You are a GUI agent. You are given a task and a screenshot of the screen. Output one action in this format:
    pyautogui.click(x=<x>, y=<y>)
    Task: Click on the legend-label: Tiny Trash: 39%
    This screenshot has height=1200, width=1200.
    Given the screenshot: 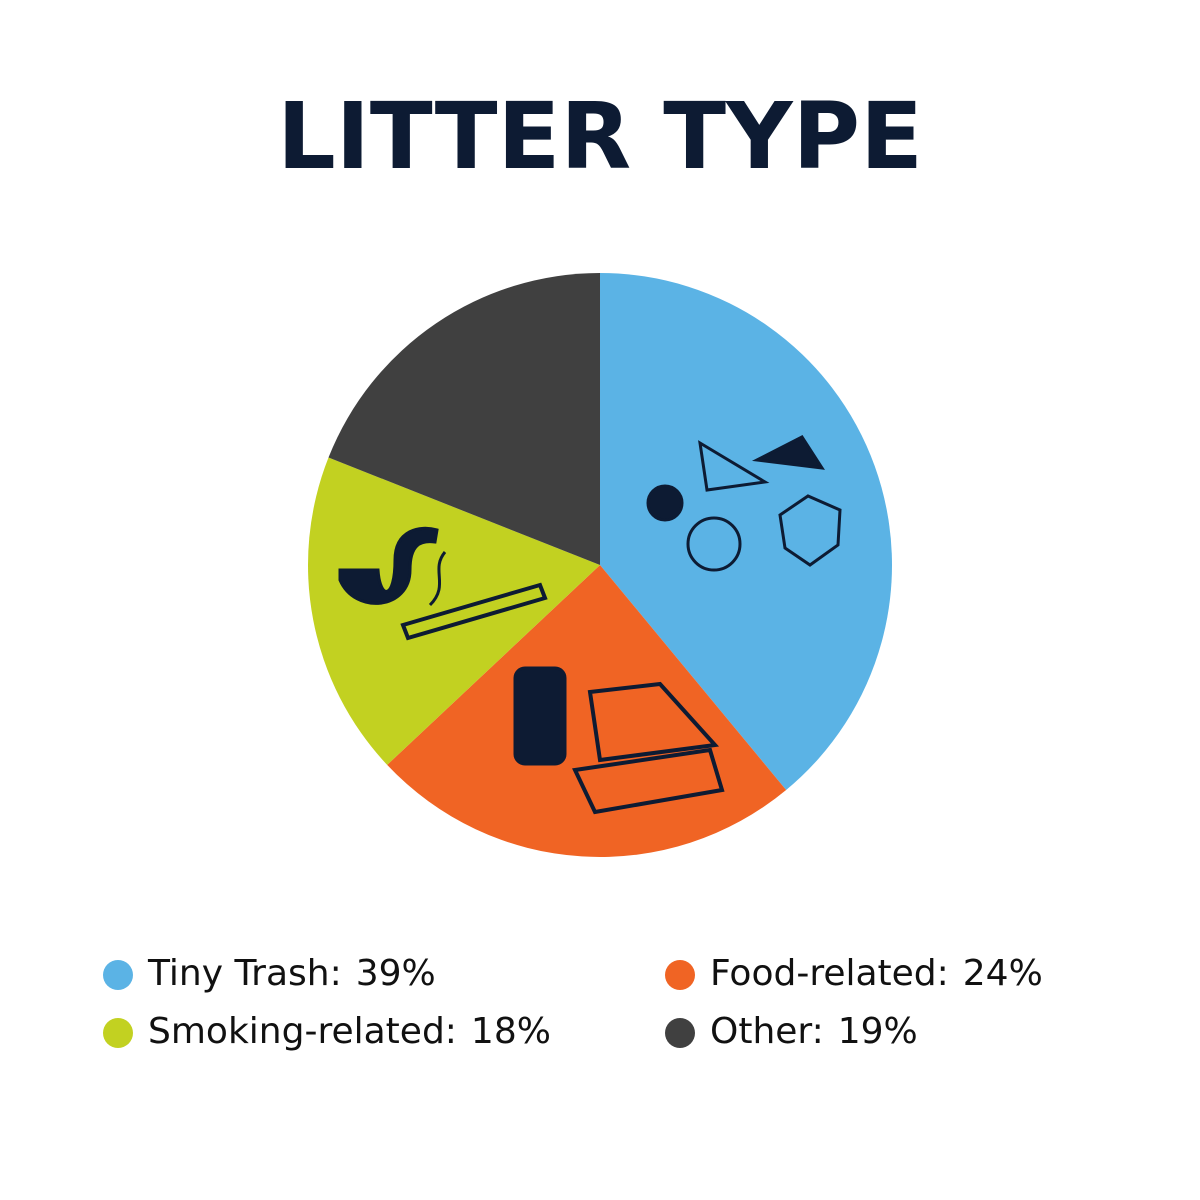 What is the action you would take?
    pyautogui.click(x=291, y=973)
    